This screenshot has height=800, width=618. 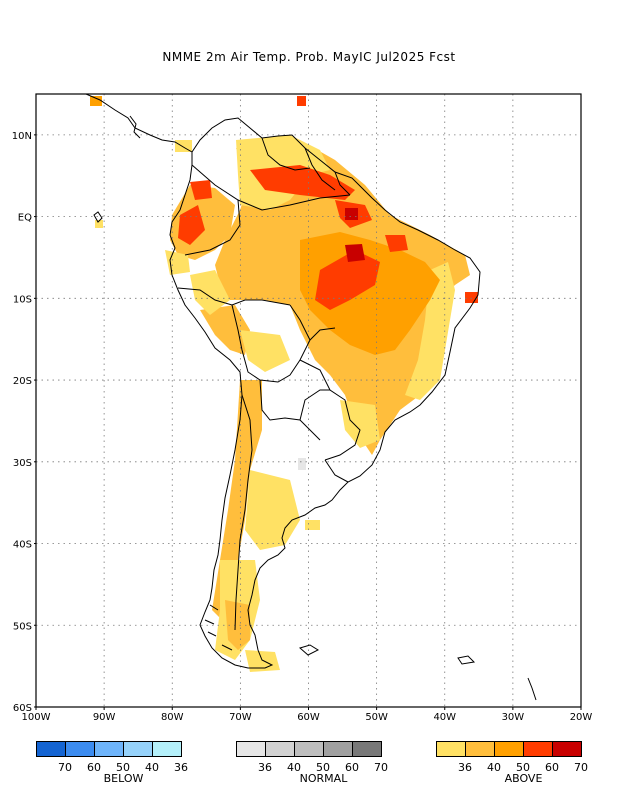 What do you see at coordinates (312, 525) in the screenshot?
I see `above-36-argentina2` at bounding box center [312, 525].